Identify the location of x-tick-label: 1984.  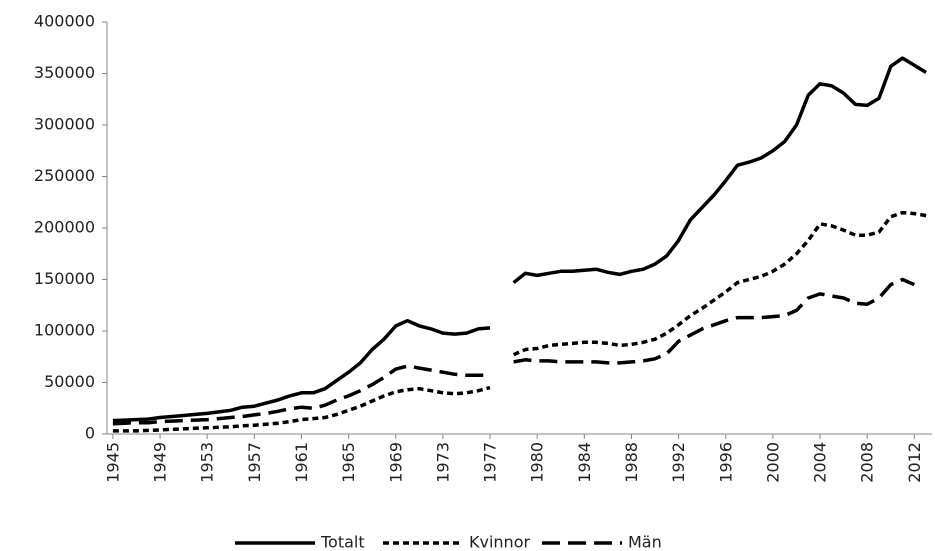
(584, 462).